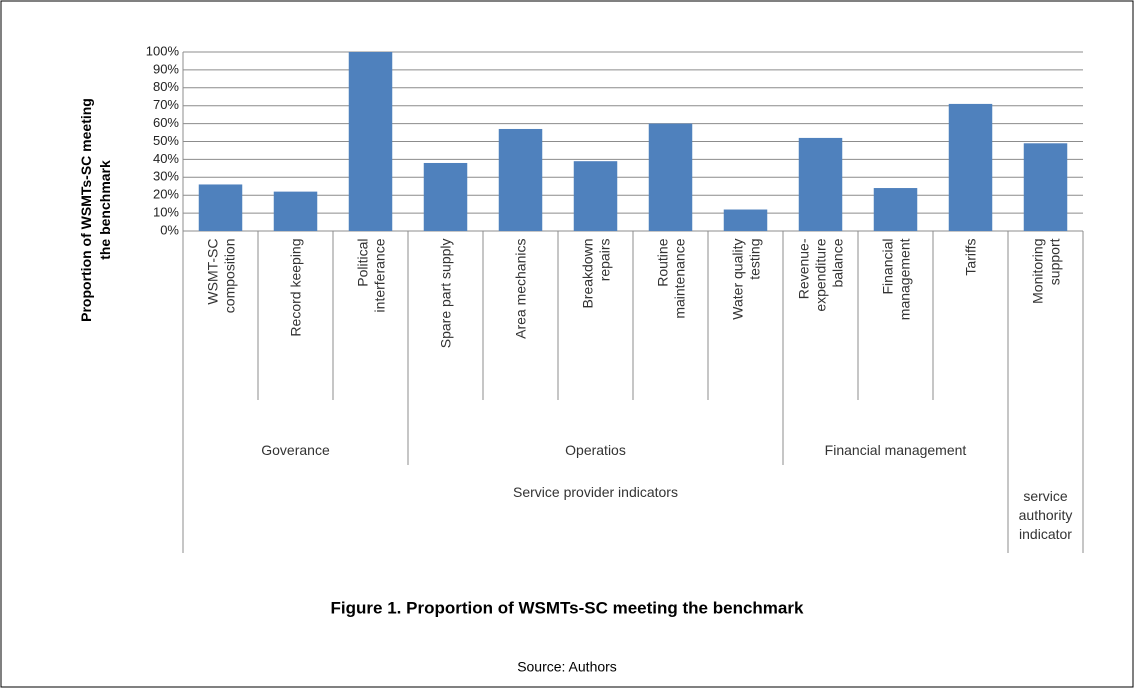  Describe the element at coordinates (295, 450) in the screenshot. I see `group-label: Goverance` at that location.